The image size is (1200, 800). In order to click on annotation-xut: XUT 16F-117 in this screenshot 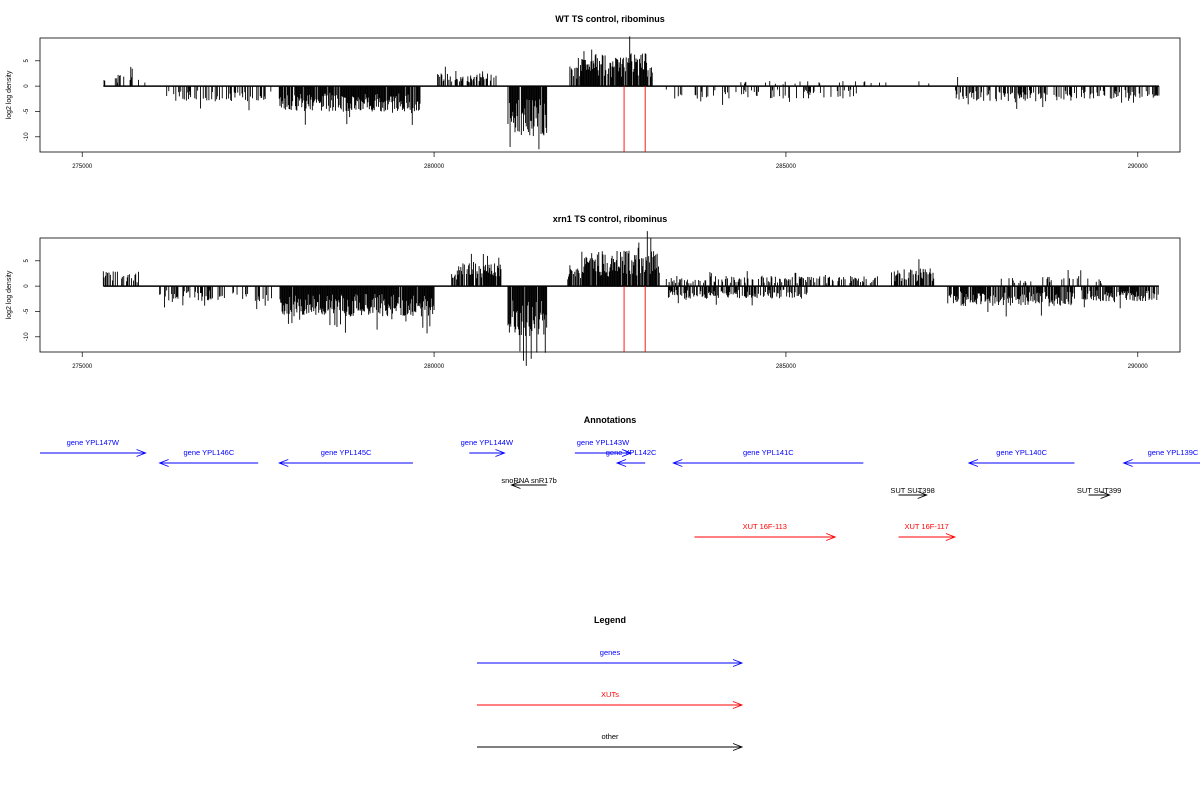, I will do `click(927, 531)`.